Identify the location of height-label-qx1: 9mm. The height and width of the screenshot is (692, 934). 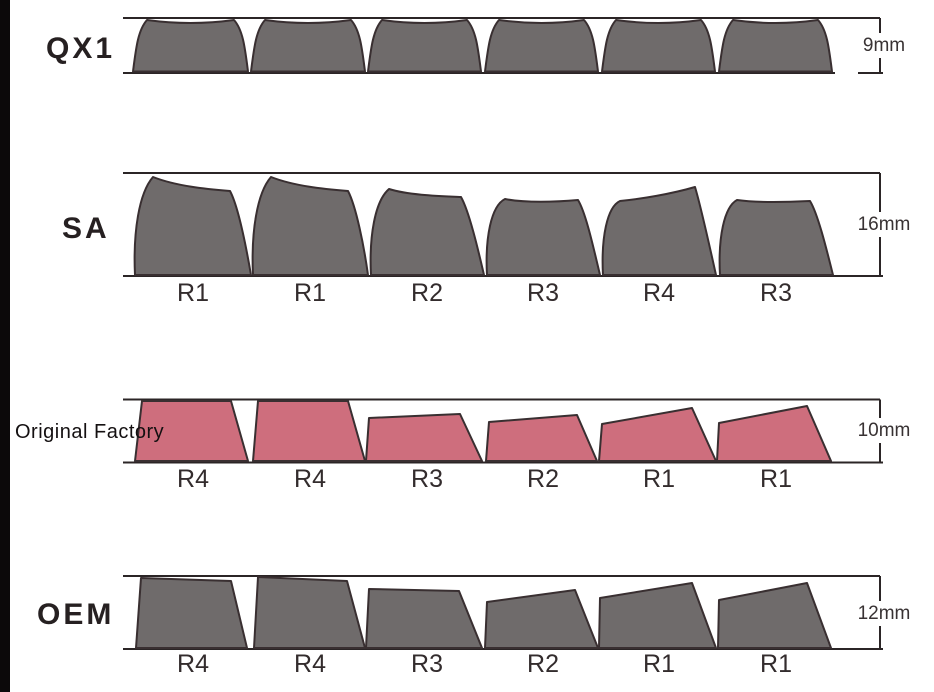
(884, 45).